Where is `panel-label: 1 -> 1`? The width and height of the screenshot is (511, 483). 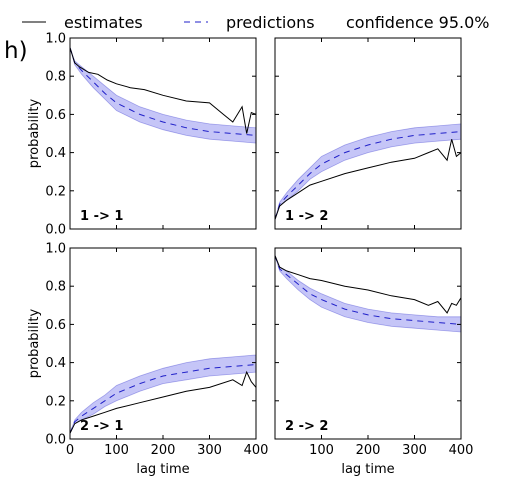 panel-label: 1 -> 1 is located at coordinates (101, 216).